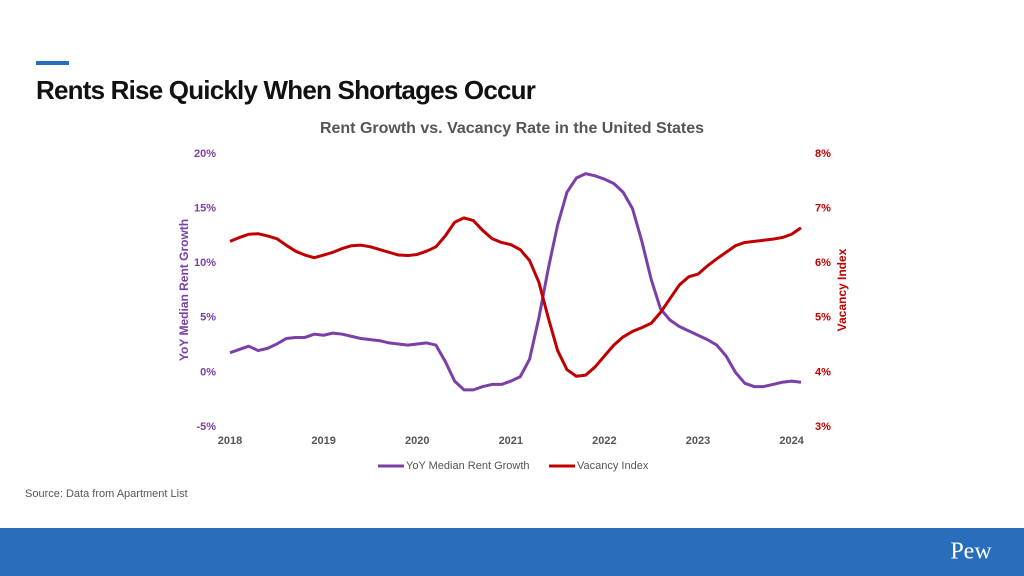 The width and height of the screenshot is (1024, 576). Describe the element at coordinates (512, 552) in the screenshot. I see `footer-band` at that location.